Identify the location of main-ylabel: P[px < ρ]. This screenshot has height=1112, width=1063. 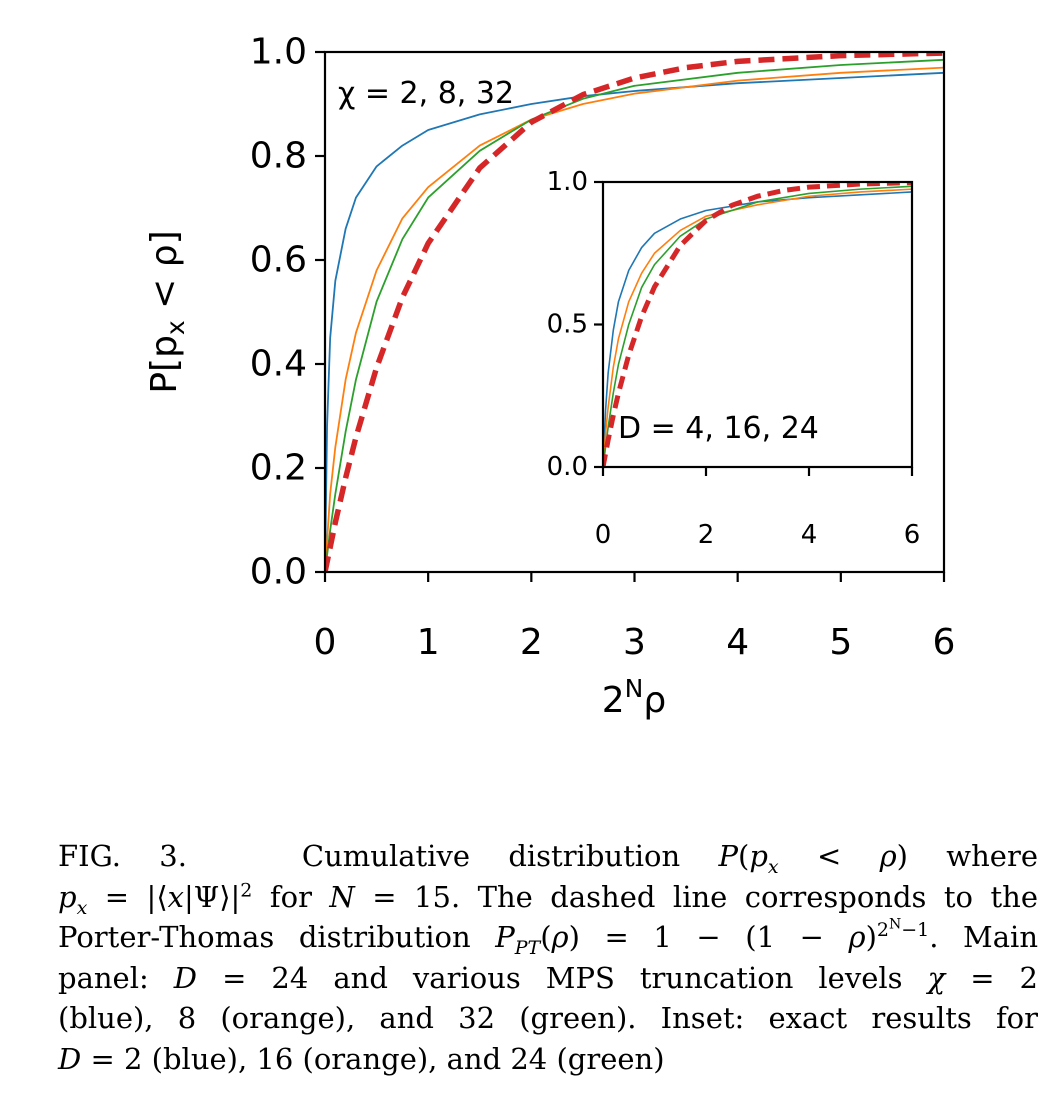
(167, 311).